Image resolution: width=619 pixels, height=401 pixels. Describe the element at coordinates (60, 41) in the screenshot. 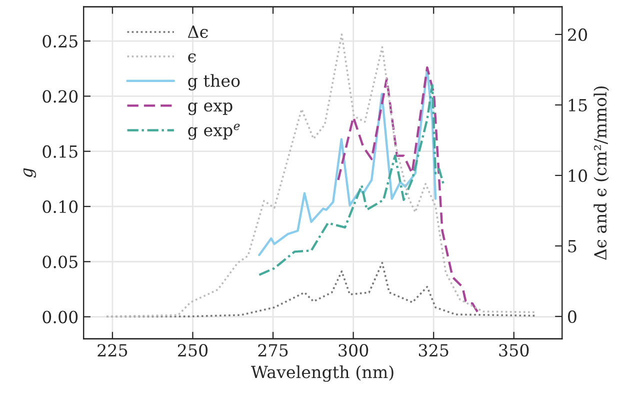

I see `y-tick-label: 0.25` at that location.